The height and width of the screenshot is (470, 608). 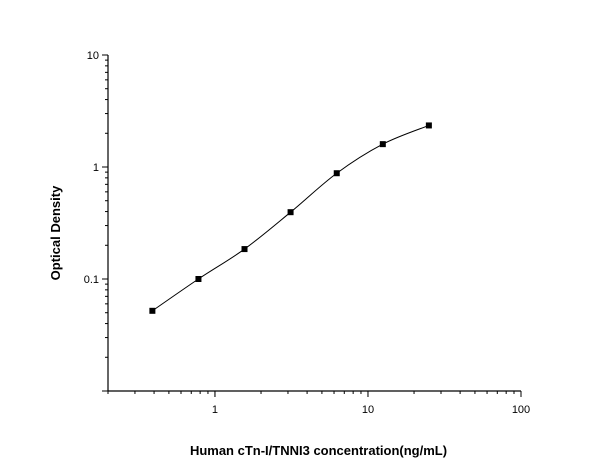 What do you see at coordinates (368, 410) in the screenshot?
I see `x-tick-label: 10` at bounding box center [368, 410].